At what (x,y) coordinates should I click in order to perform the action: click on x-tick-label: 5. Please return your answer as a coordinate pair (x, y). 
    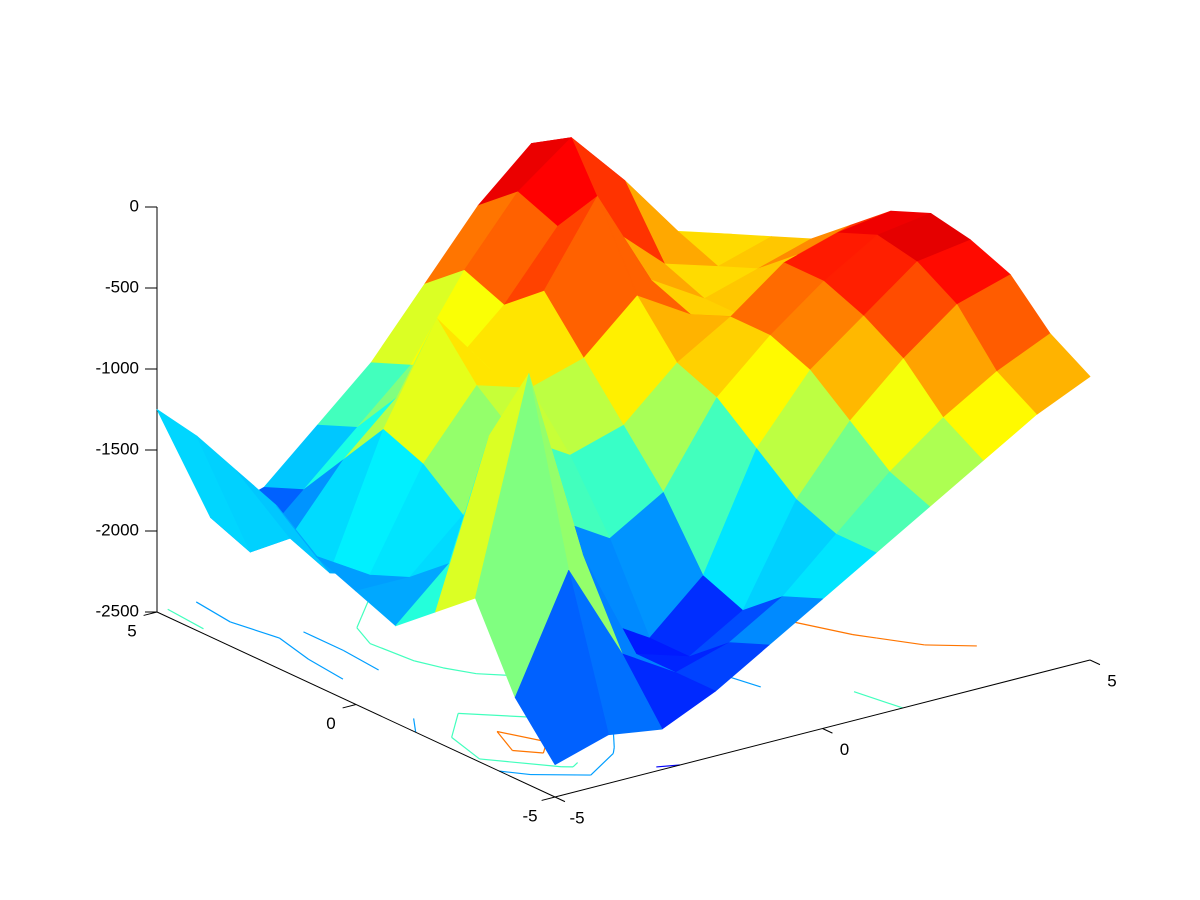
    Looking at the image, I should click on (1111, 680).